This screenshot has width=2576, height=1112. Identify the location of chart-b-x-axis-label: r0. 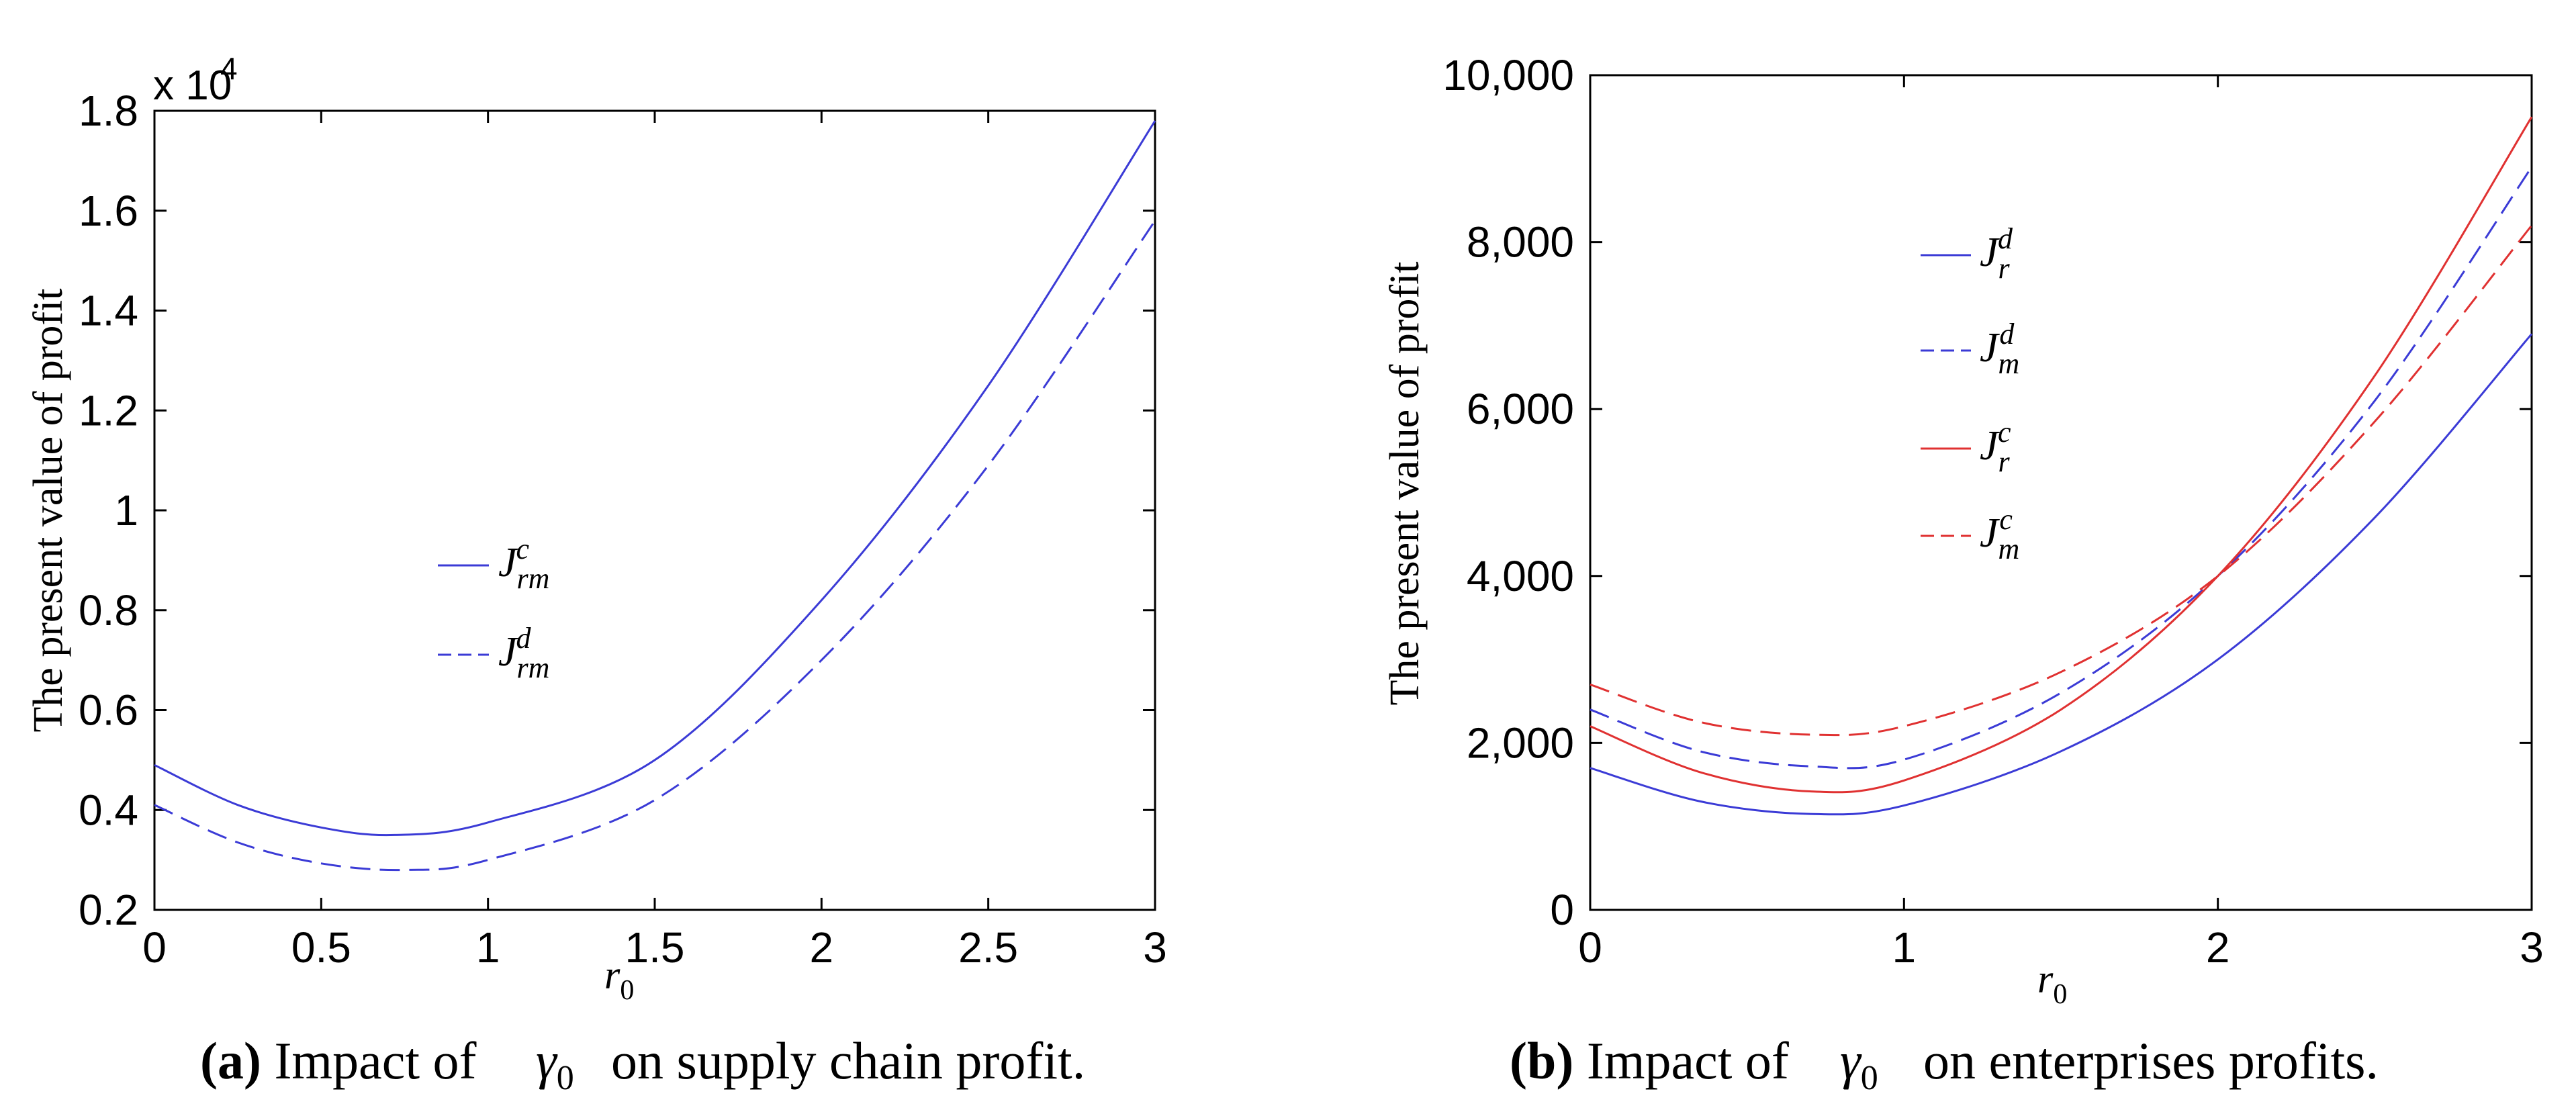
(2052, 983).